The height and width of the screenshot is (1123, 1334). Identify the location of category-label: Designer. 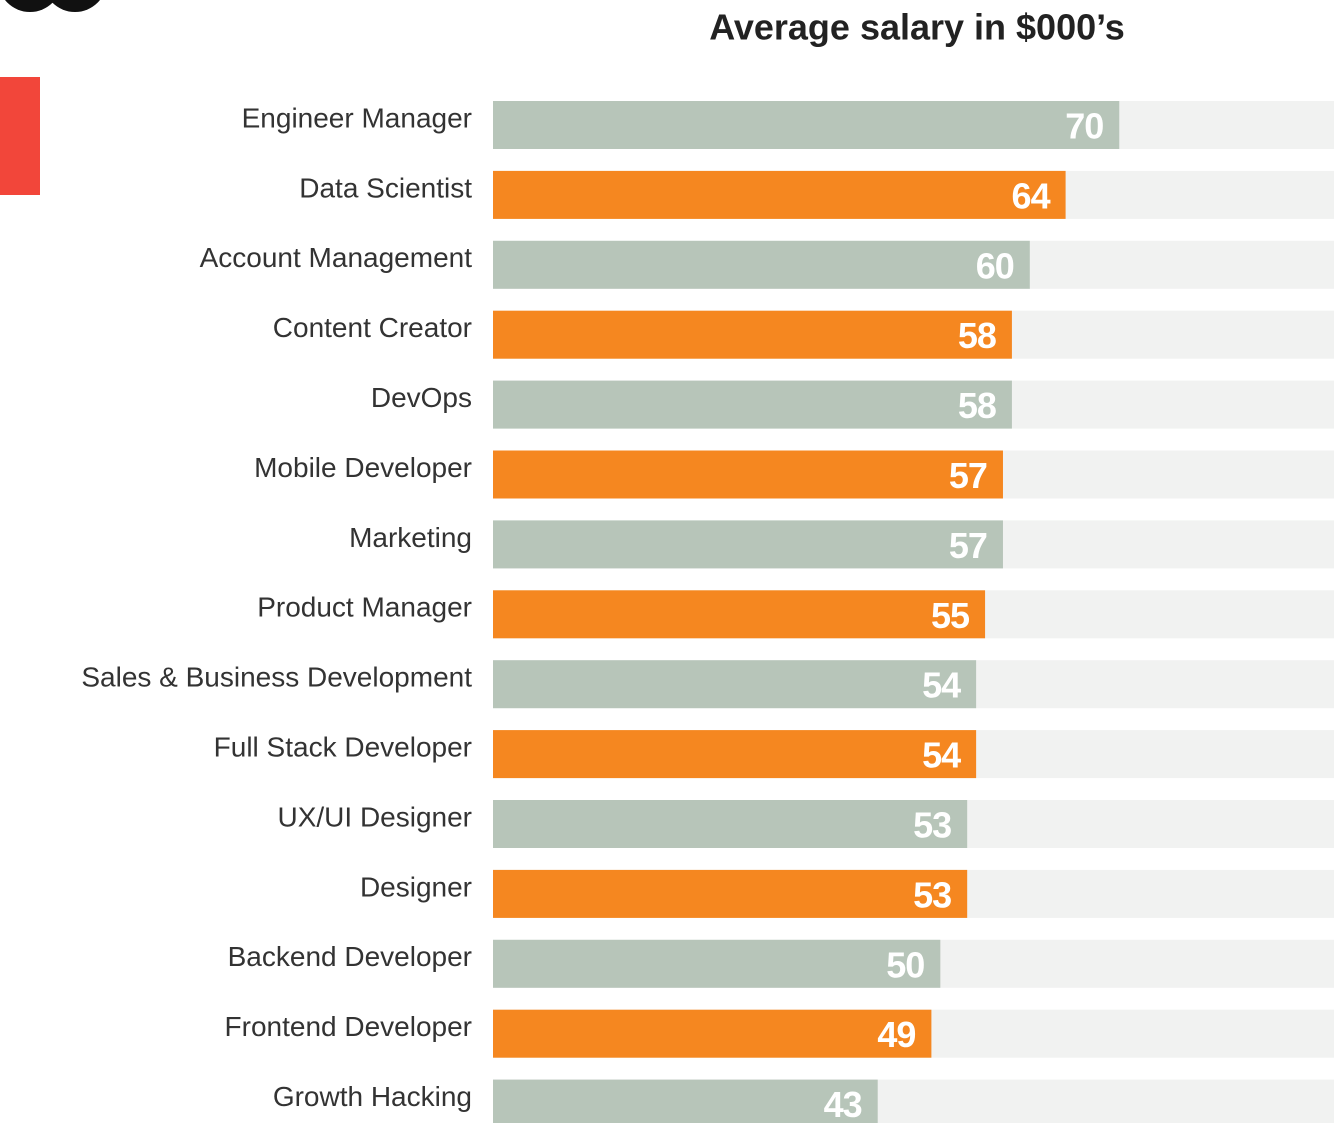
(416, 886).